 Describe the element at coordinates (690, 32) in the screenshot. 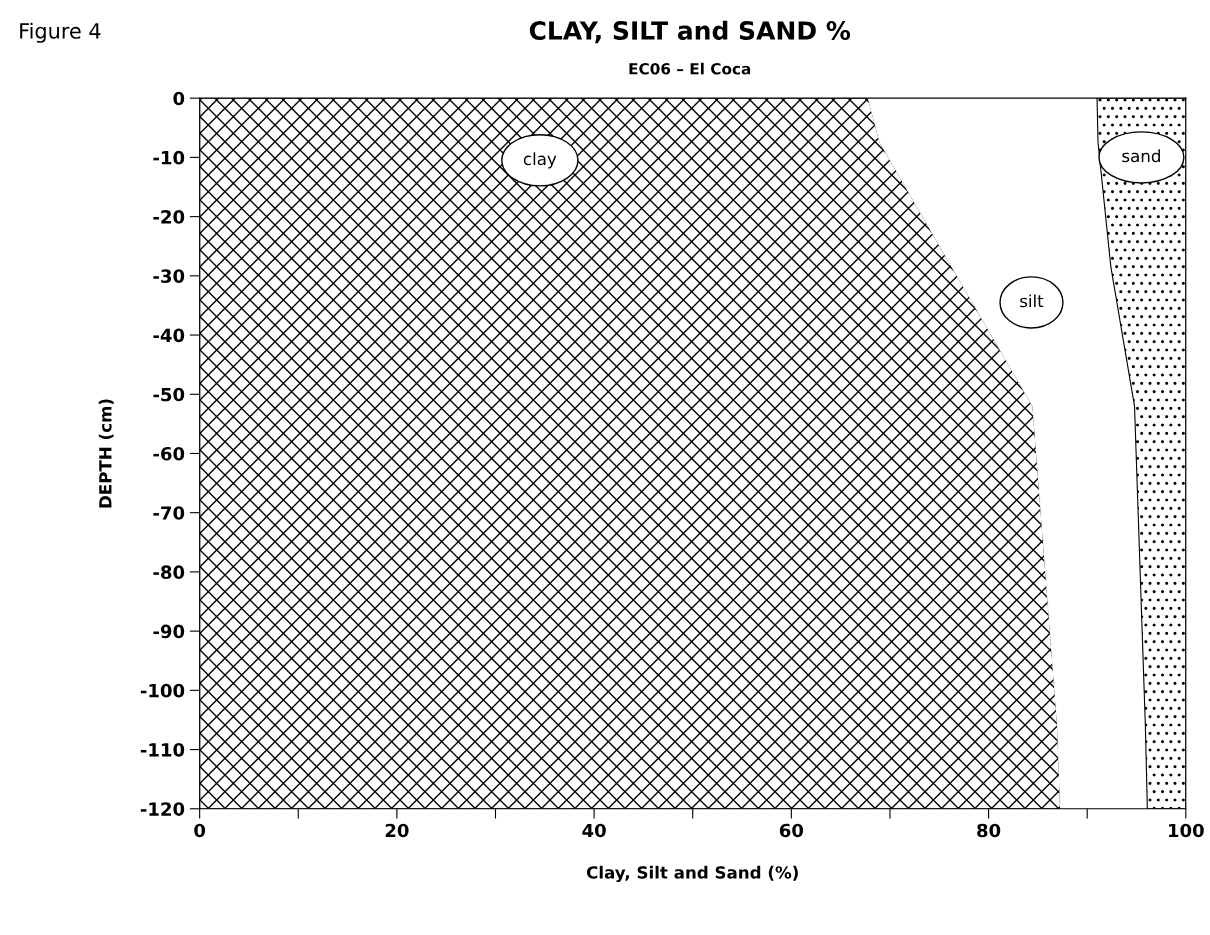

I see `chart-title: CLAY, SILT and SAND %` at that location.